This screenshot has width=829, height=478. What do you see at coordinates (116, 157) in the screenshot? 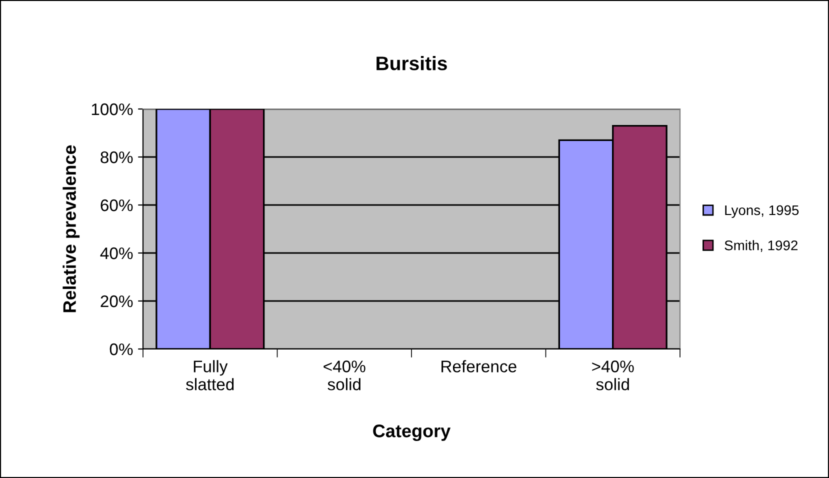
I see `y-tick-label: 80%` at bounding box center [116, 157].